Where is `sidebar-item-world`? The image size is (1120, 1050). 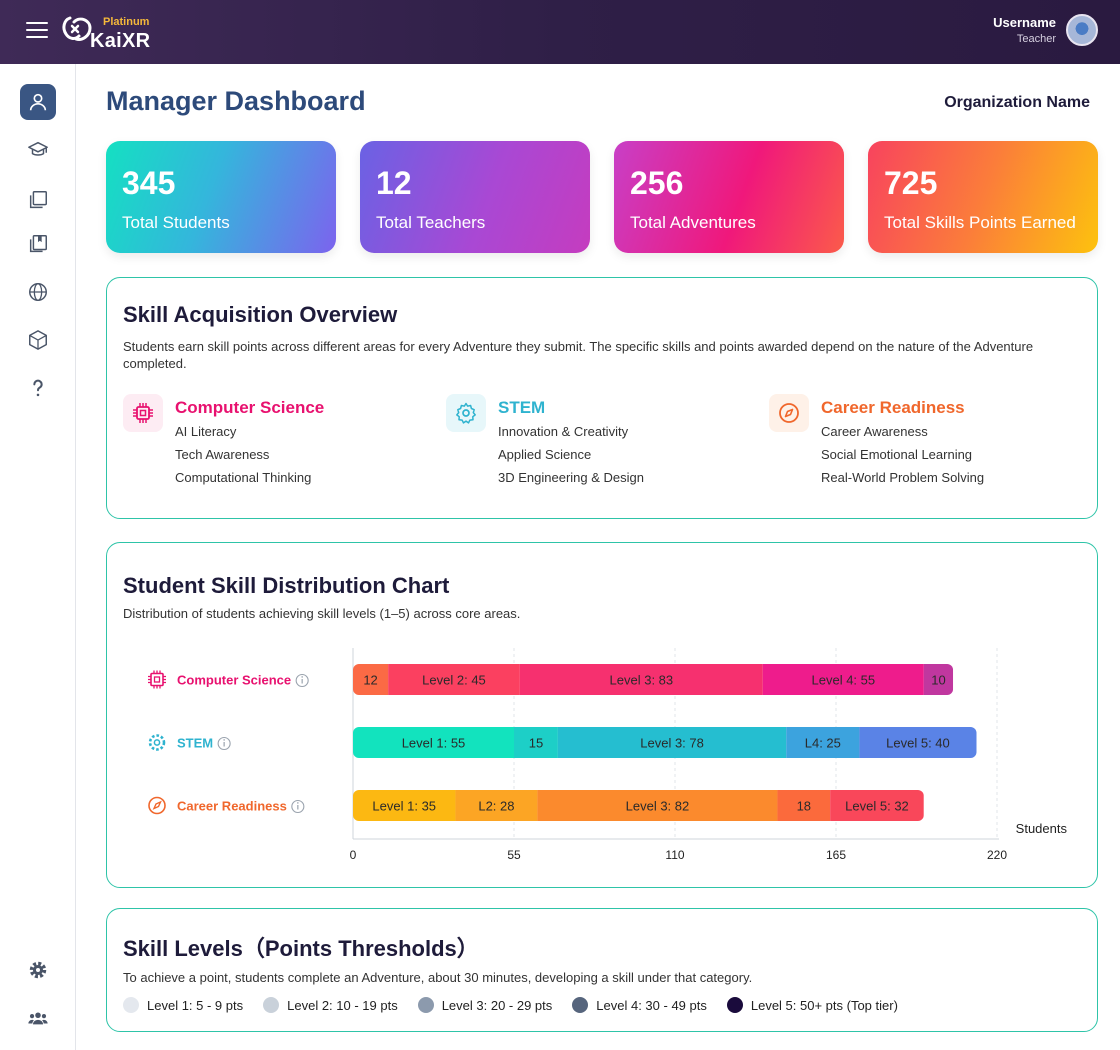 sidebar-item-world is located at coordinates (38, 292).